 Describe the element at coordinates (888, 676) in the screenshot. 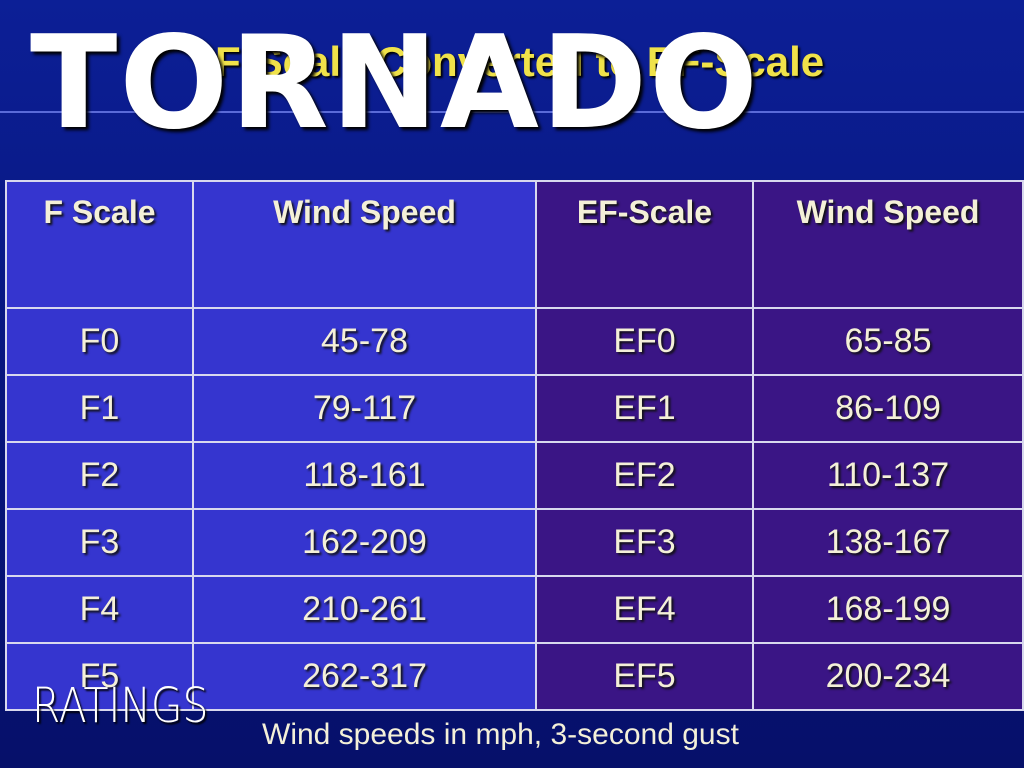

I see `cell: 200-234` at that location.